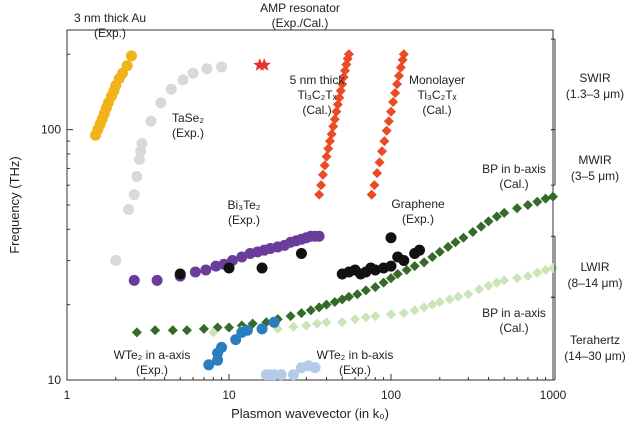  What do you see at coordinates (514, 176) in the screenshot?
I see `series-label: BP in b-axis (Cal.)` at bounding box center [514, 176].